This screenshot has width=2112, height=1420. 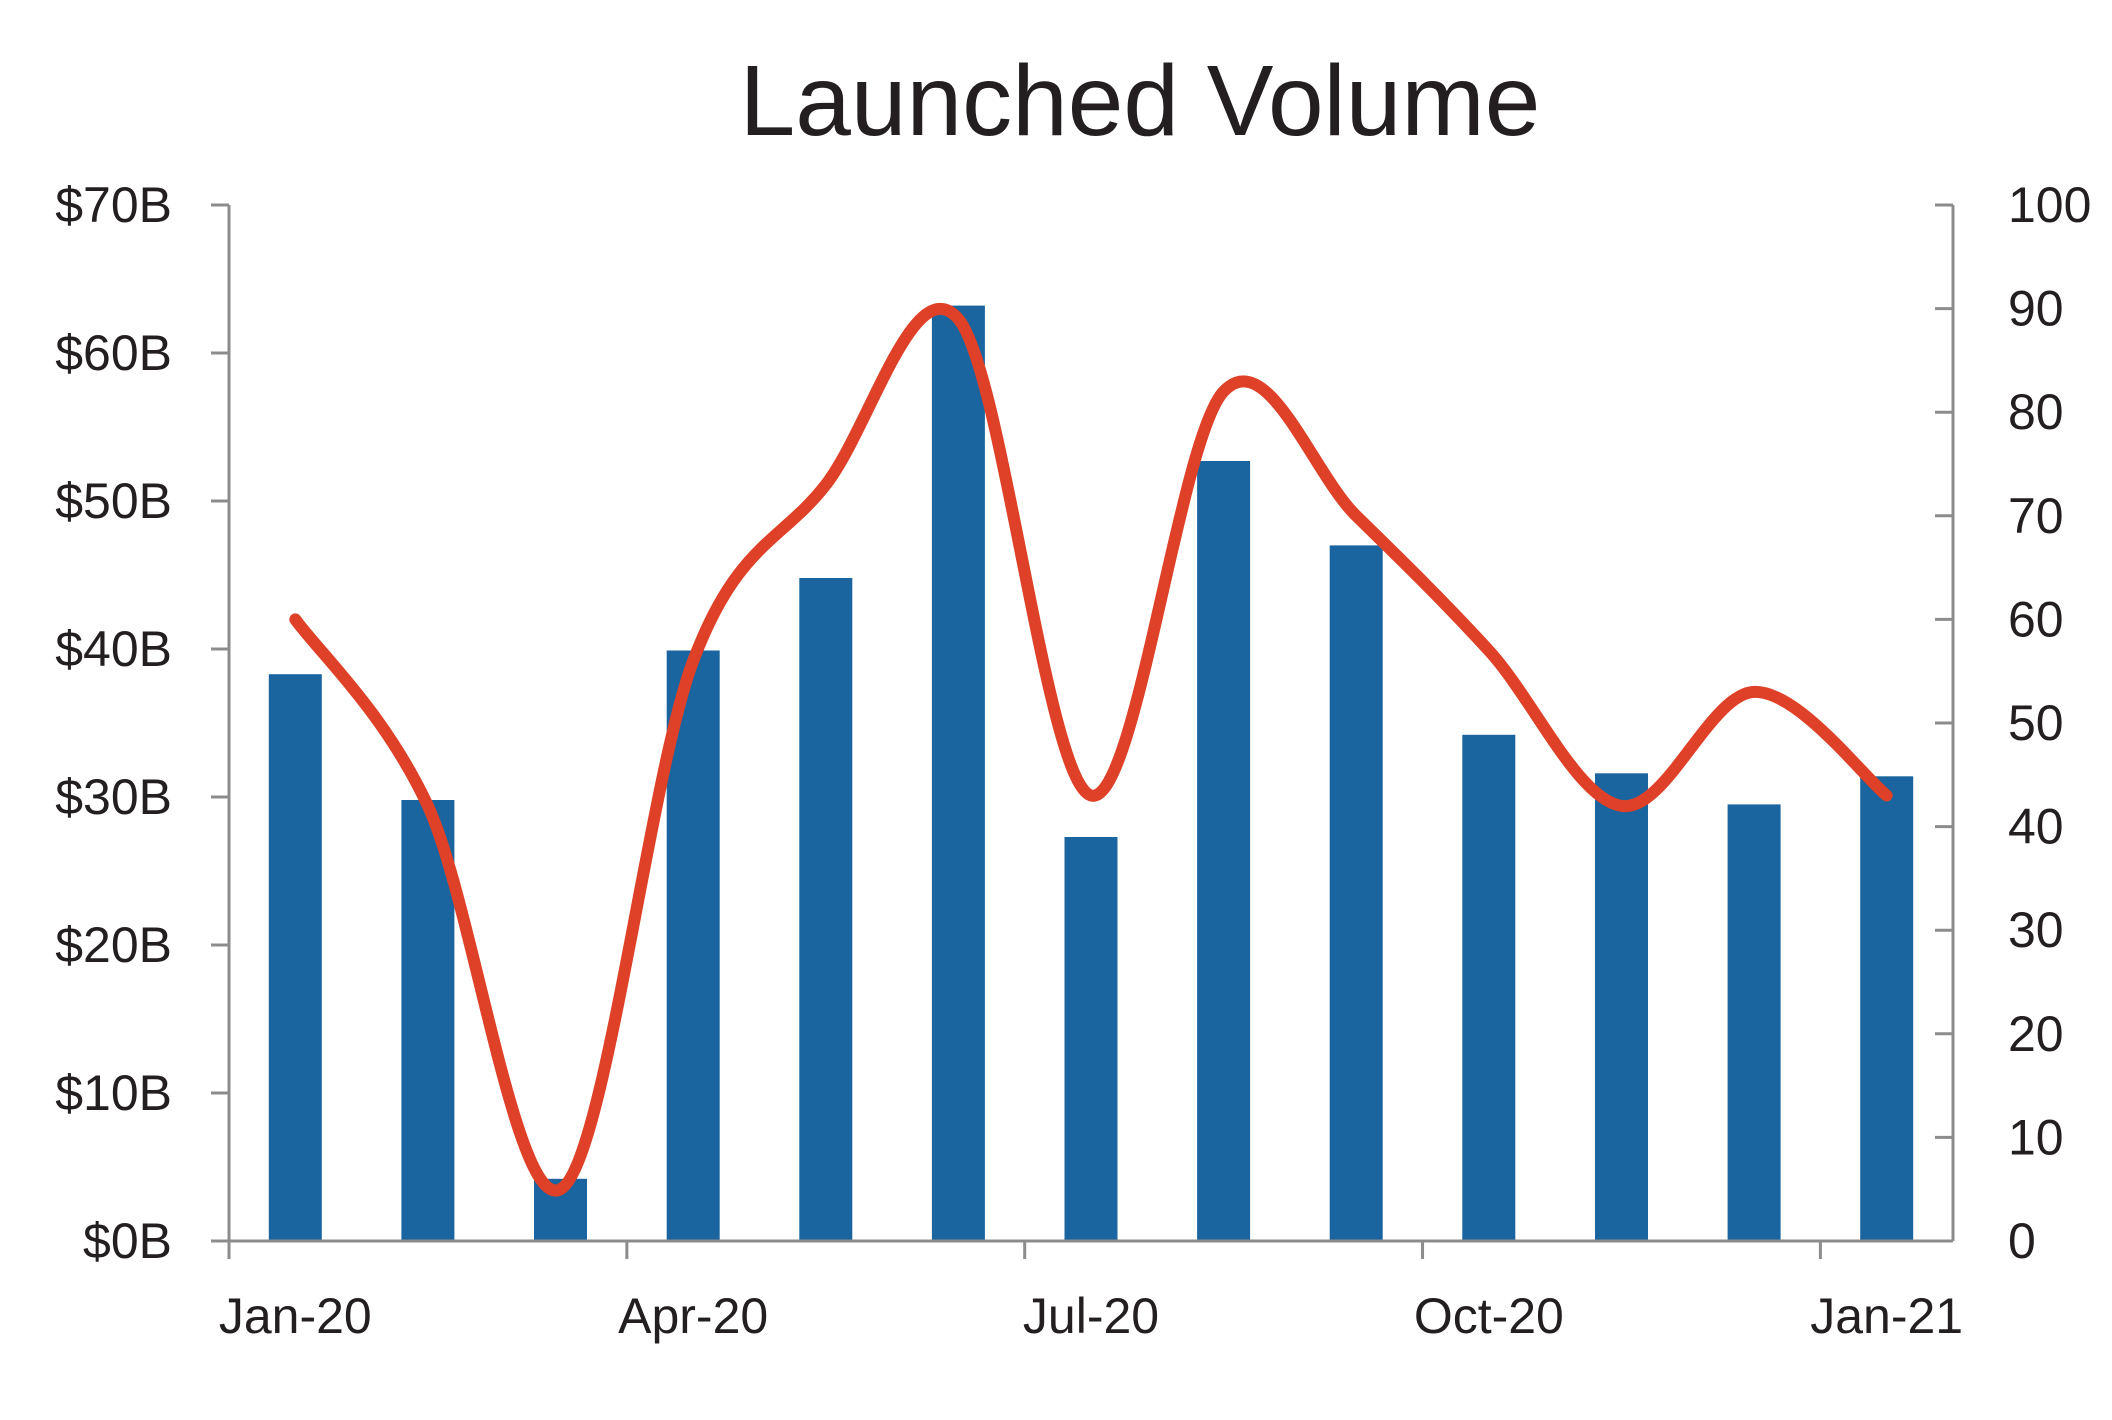 What do you see at coordinates (2036, 930) in the screenshot?
I see `right-axis-tick-label: 30` at bounding box center [2036, 930].